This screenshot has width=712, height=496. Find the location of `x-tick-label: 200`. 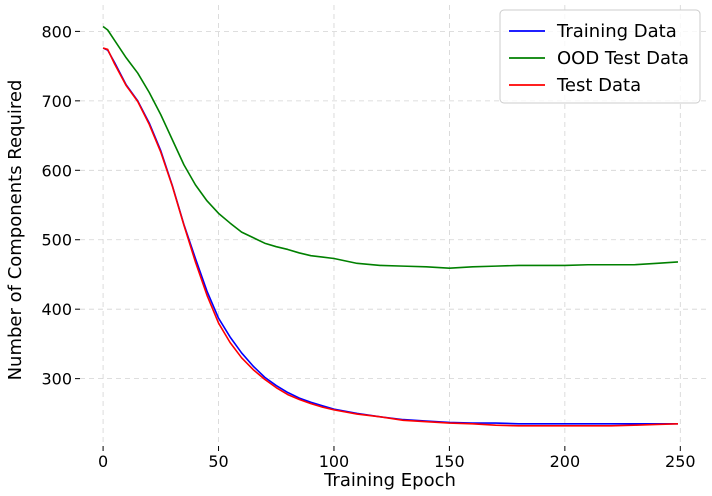

x-tick-label: 200 is located at coordinates (565, 461).